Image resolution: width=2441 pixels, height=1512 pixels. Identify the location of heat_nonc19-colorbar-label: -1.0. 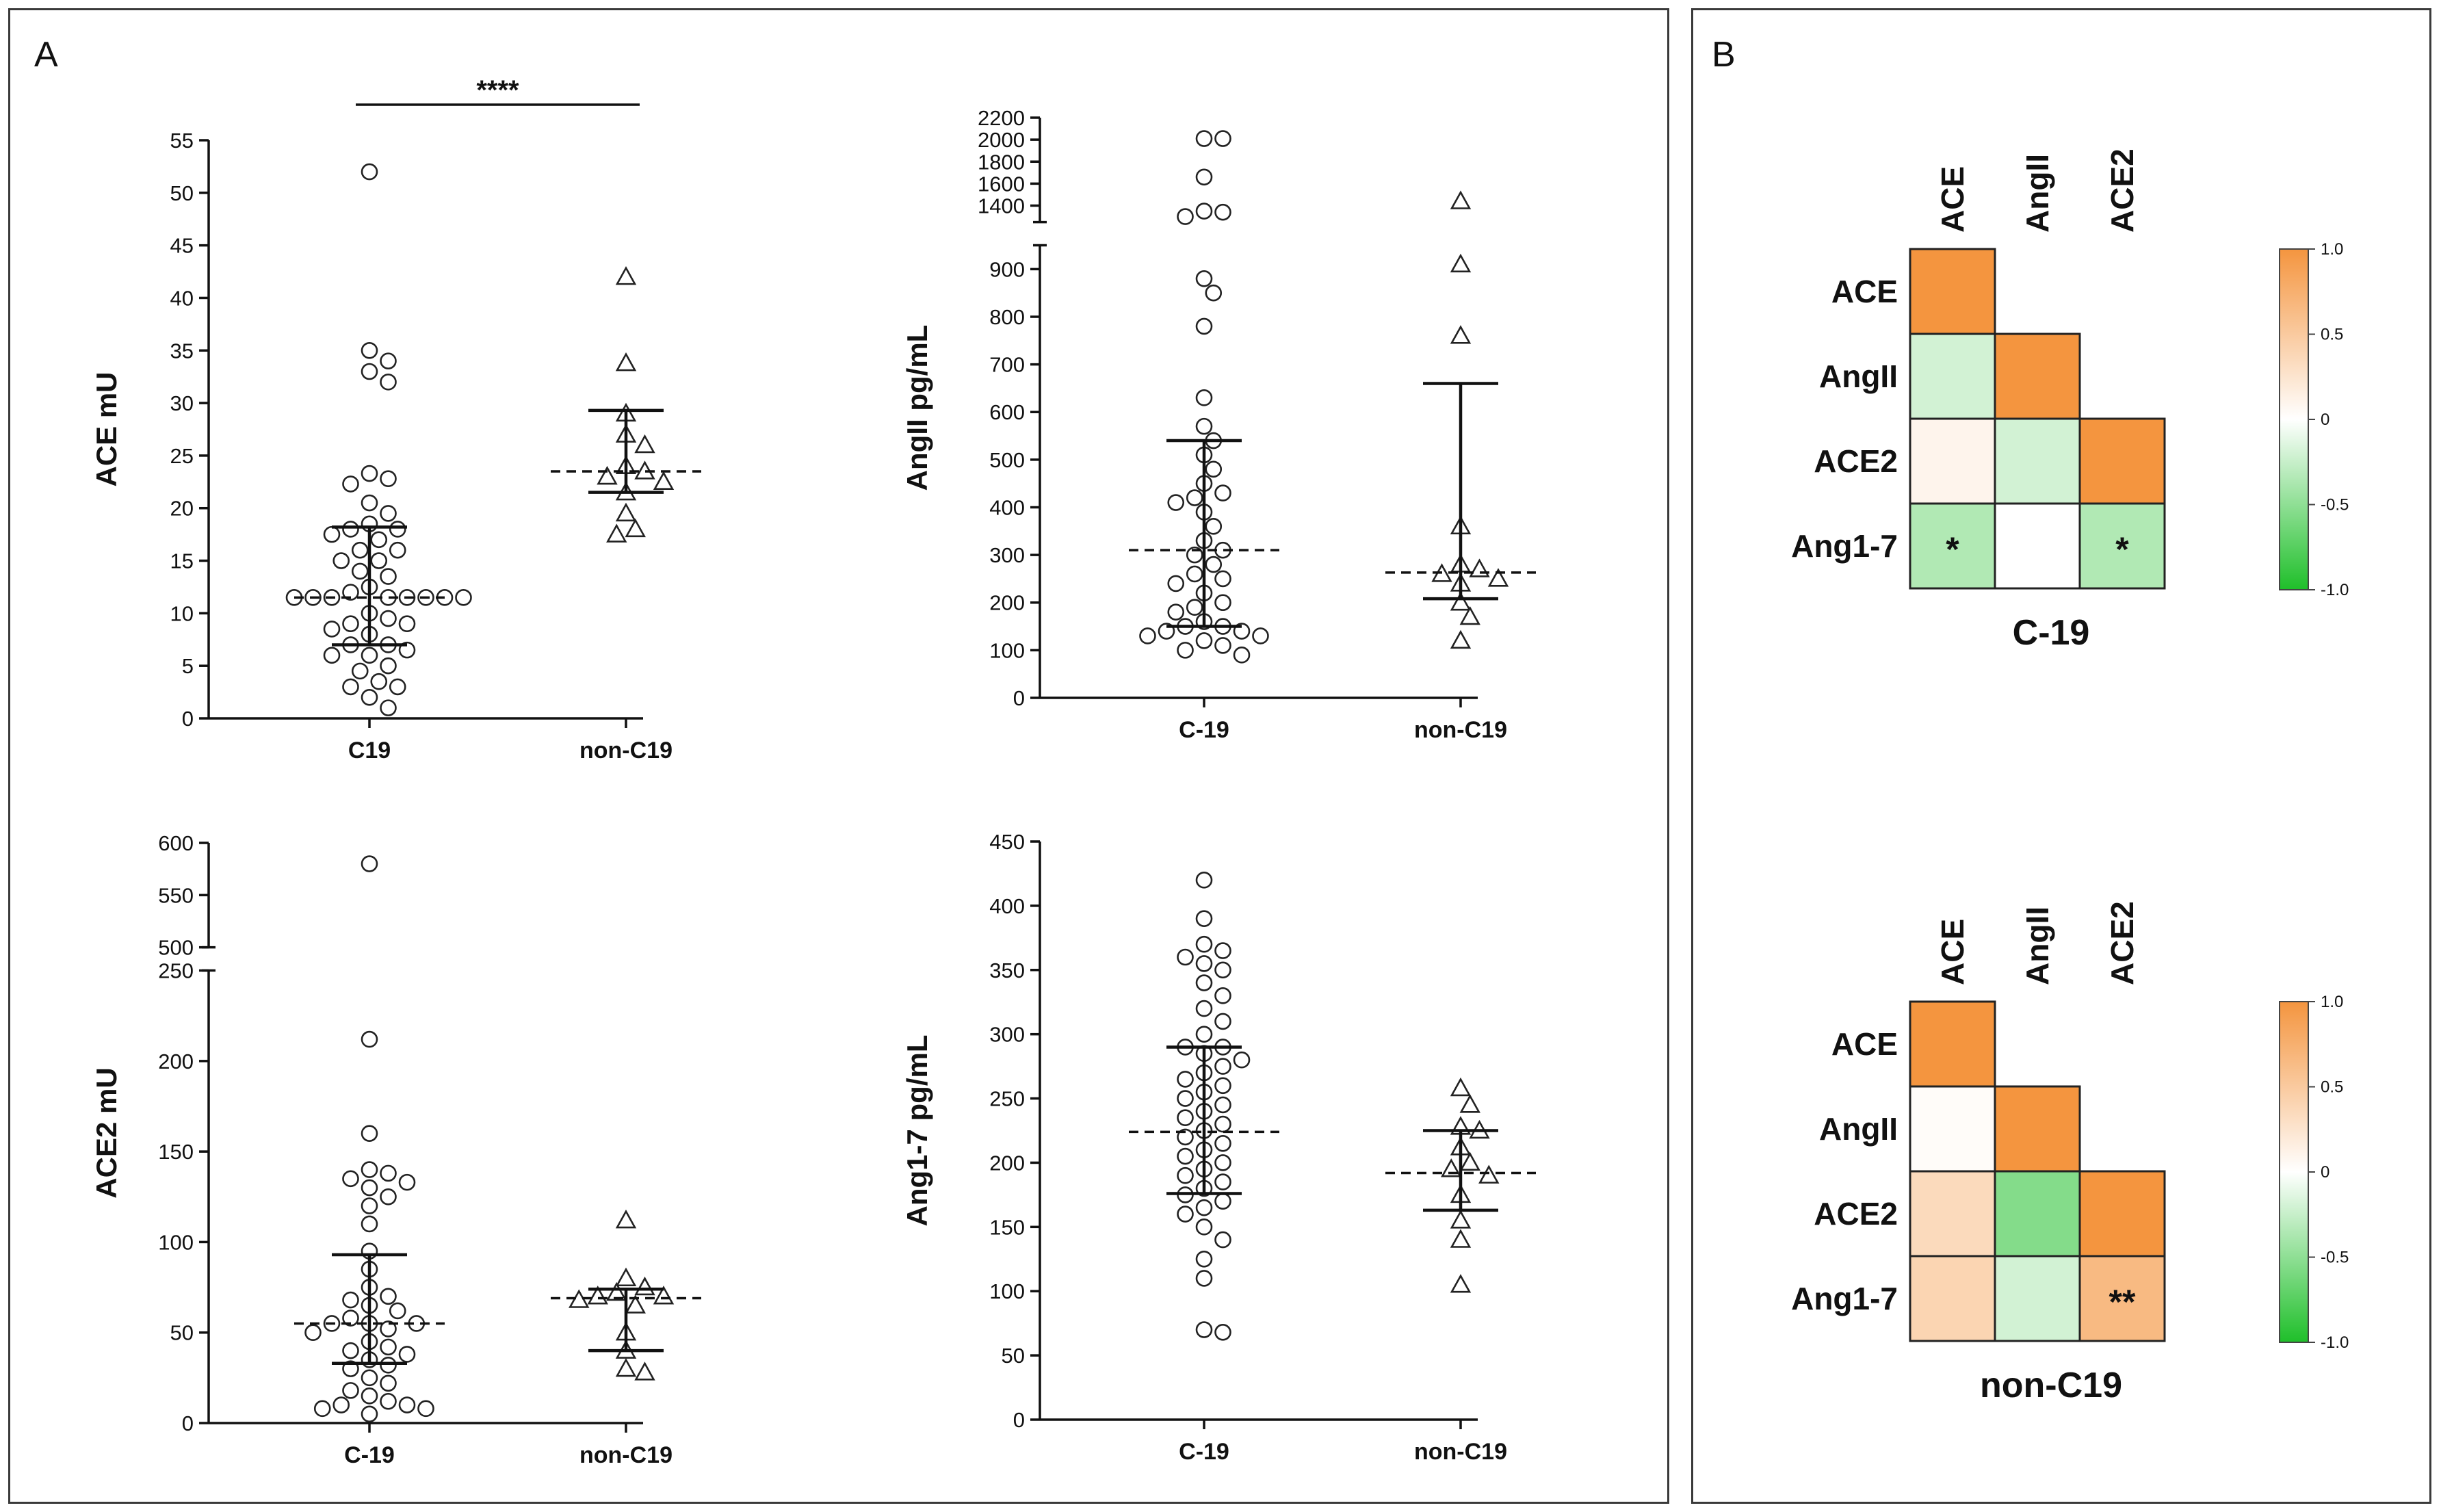
(2335, 1342).